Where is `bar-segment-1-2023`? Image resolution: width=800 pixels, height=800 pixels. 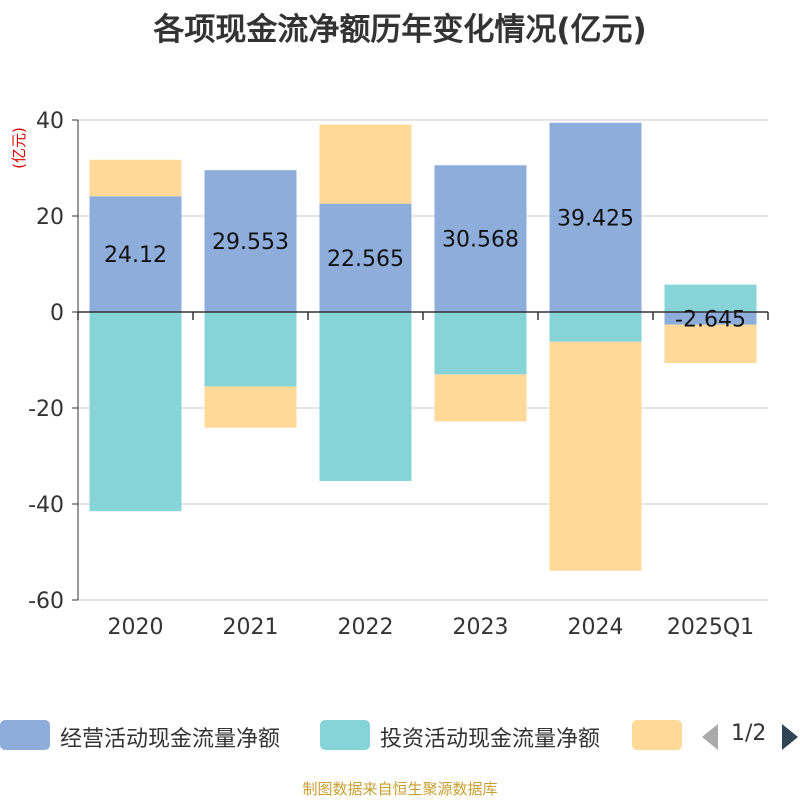
bar-segment-1-2023 is located at coordinates (480, 238).